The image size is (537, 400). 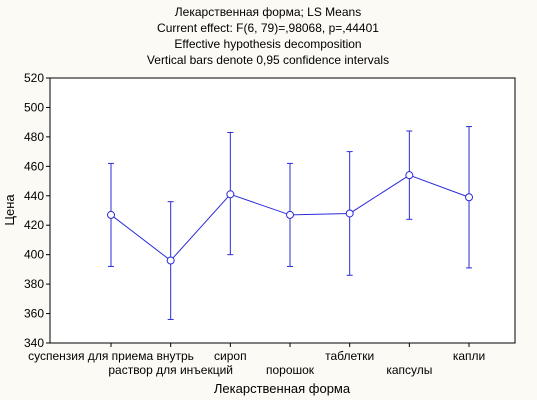 I want to click on x-tick-label: сироп, so click(x=230, y=356).